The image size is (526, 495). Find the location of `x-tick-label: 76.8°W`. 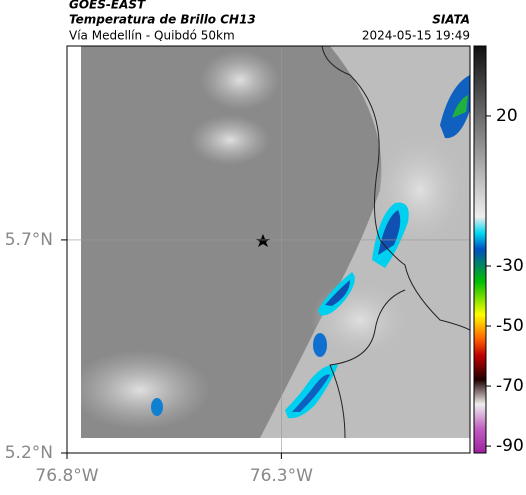

x-tick-label: 76.8°W is located at coordinates (66, 476).